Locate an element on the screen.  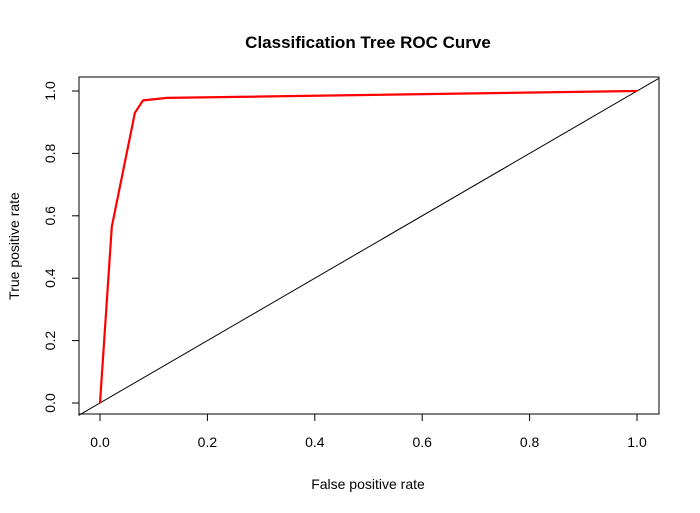
y-tick-label: 0.2 is located at coordinates (50, 341).